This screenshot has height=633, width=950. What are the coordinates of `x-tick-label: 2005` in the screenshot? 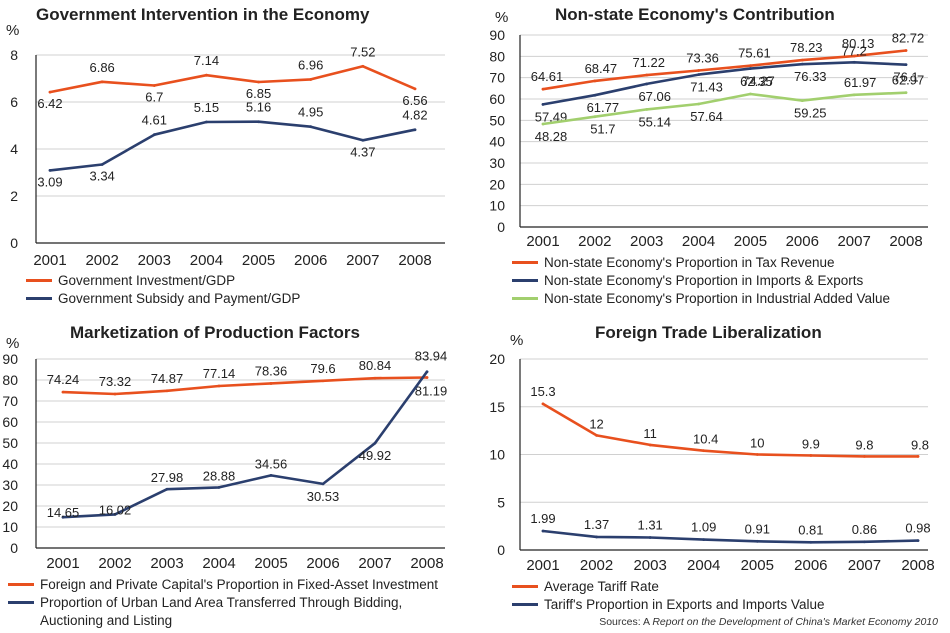 It's located at (270, 563).